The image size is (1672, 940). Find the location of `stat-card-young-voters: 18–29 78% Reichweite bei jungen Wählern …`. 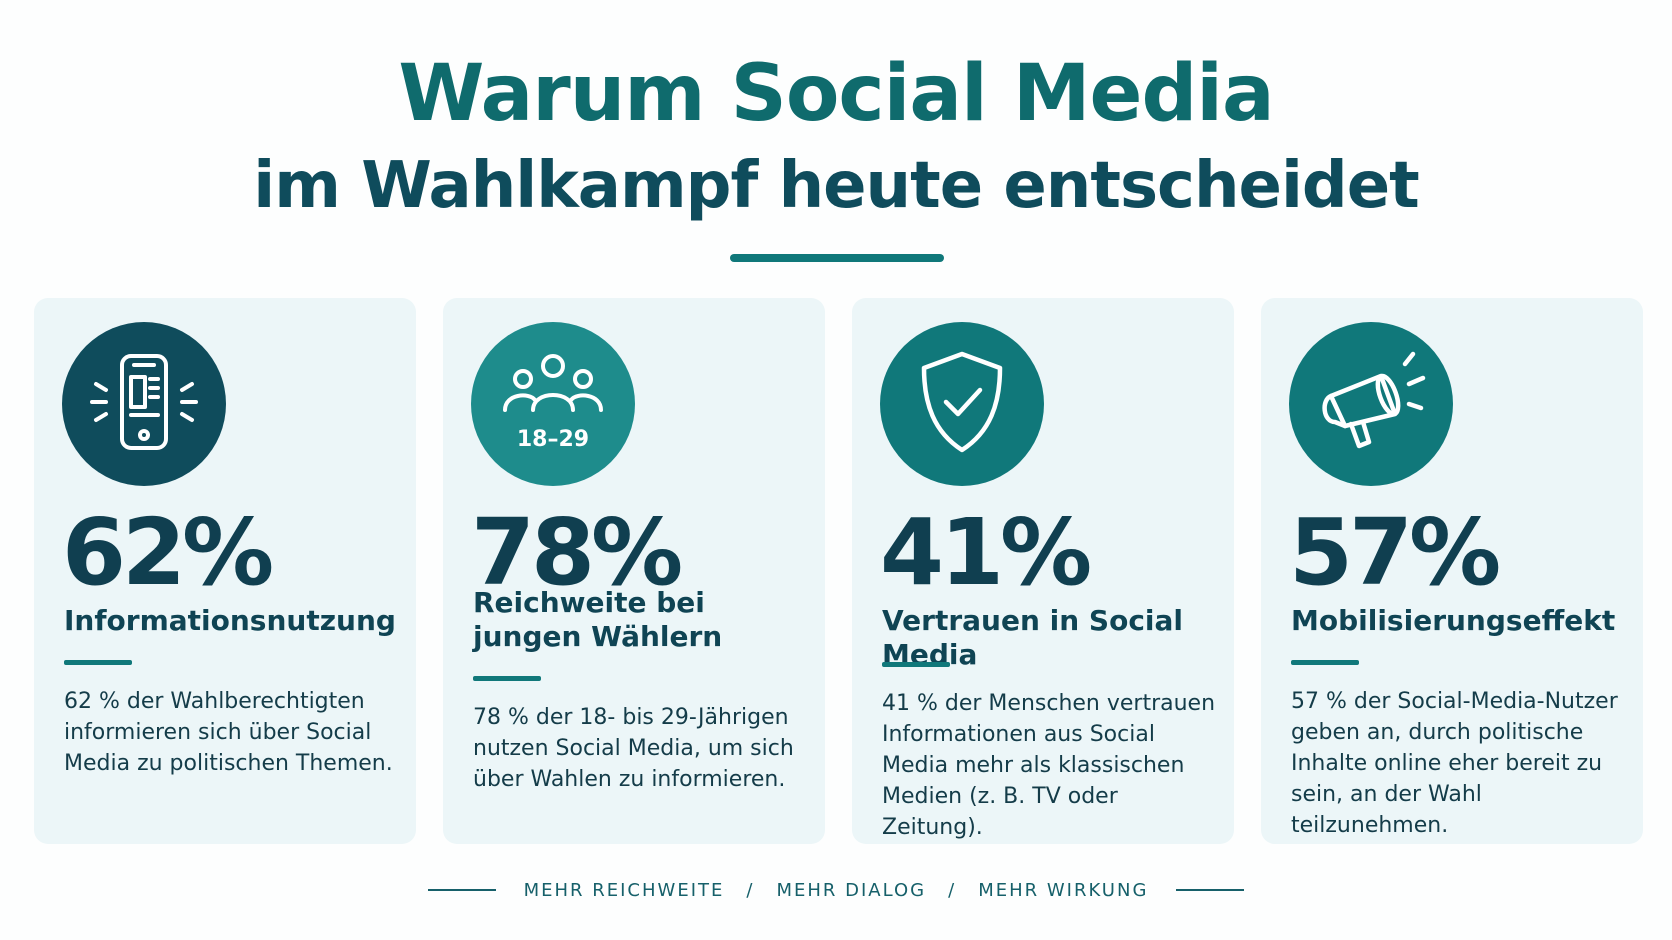

stat-card-young-voters: 18–29 78% Reichweite bei jungen Wählern … is located at coordinates (634, 571).